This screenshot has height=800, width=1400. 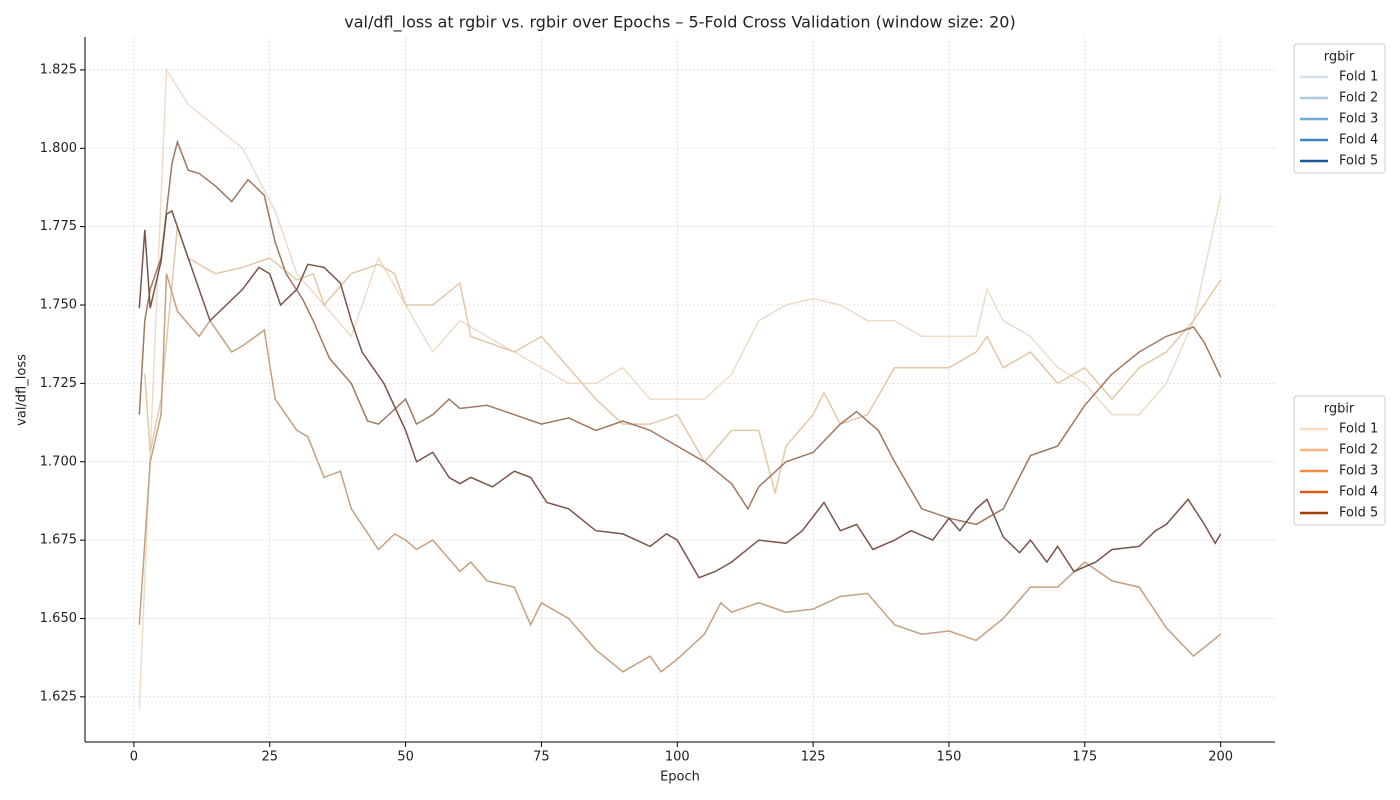 I want to click on x-tick-label: 150, so click(x=949, y=757).